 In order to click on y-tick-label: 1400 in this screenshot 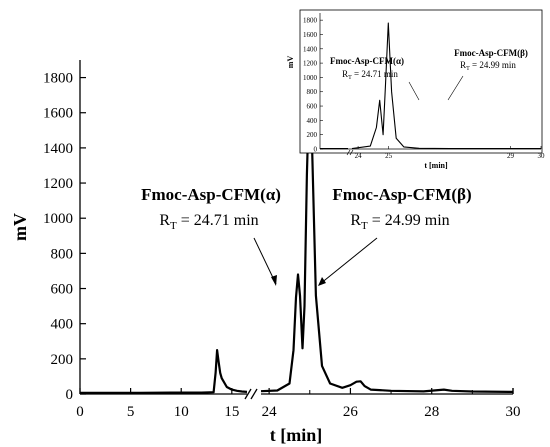, I will do `click(58, 149)`.